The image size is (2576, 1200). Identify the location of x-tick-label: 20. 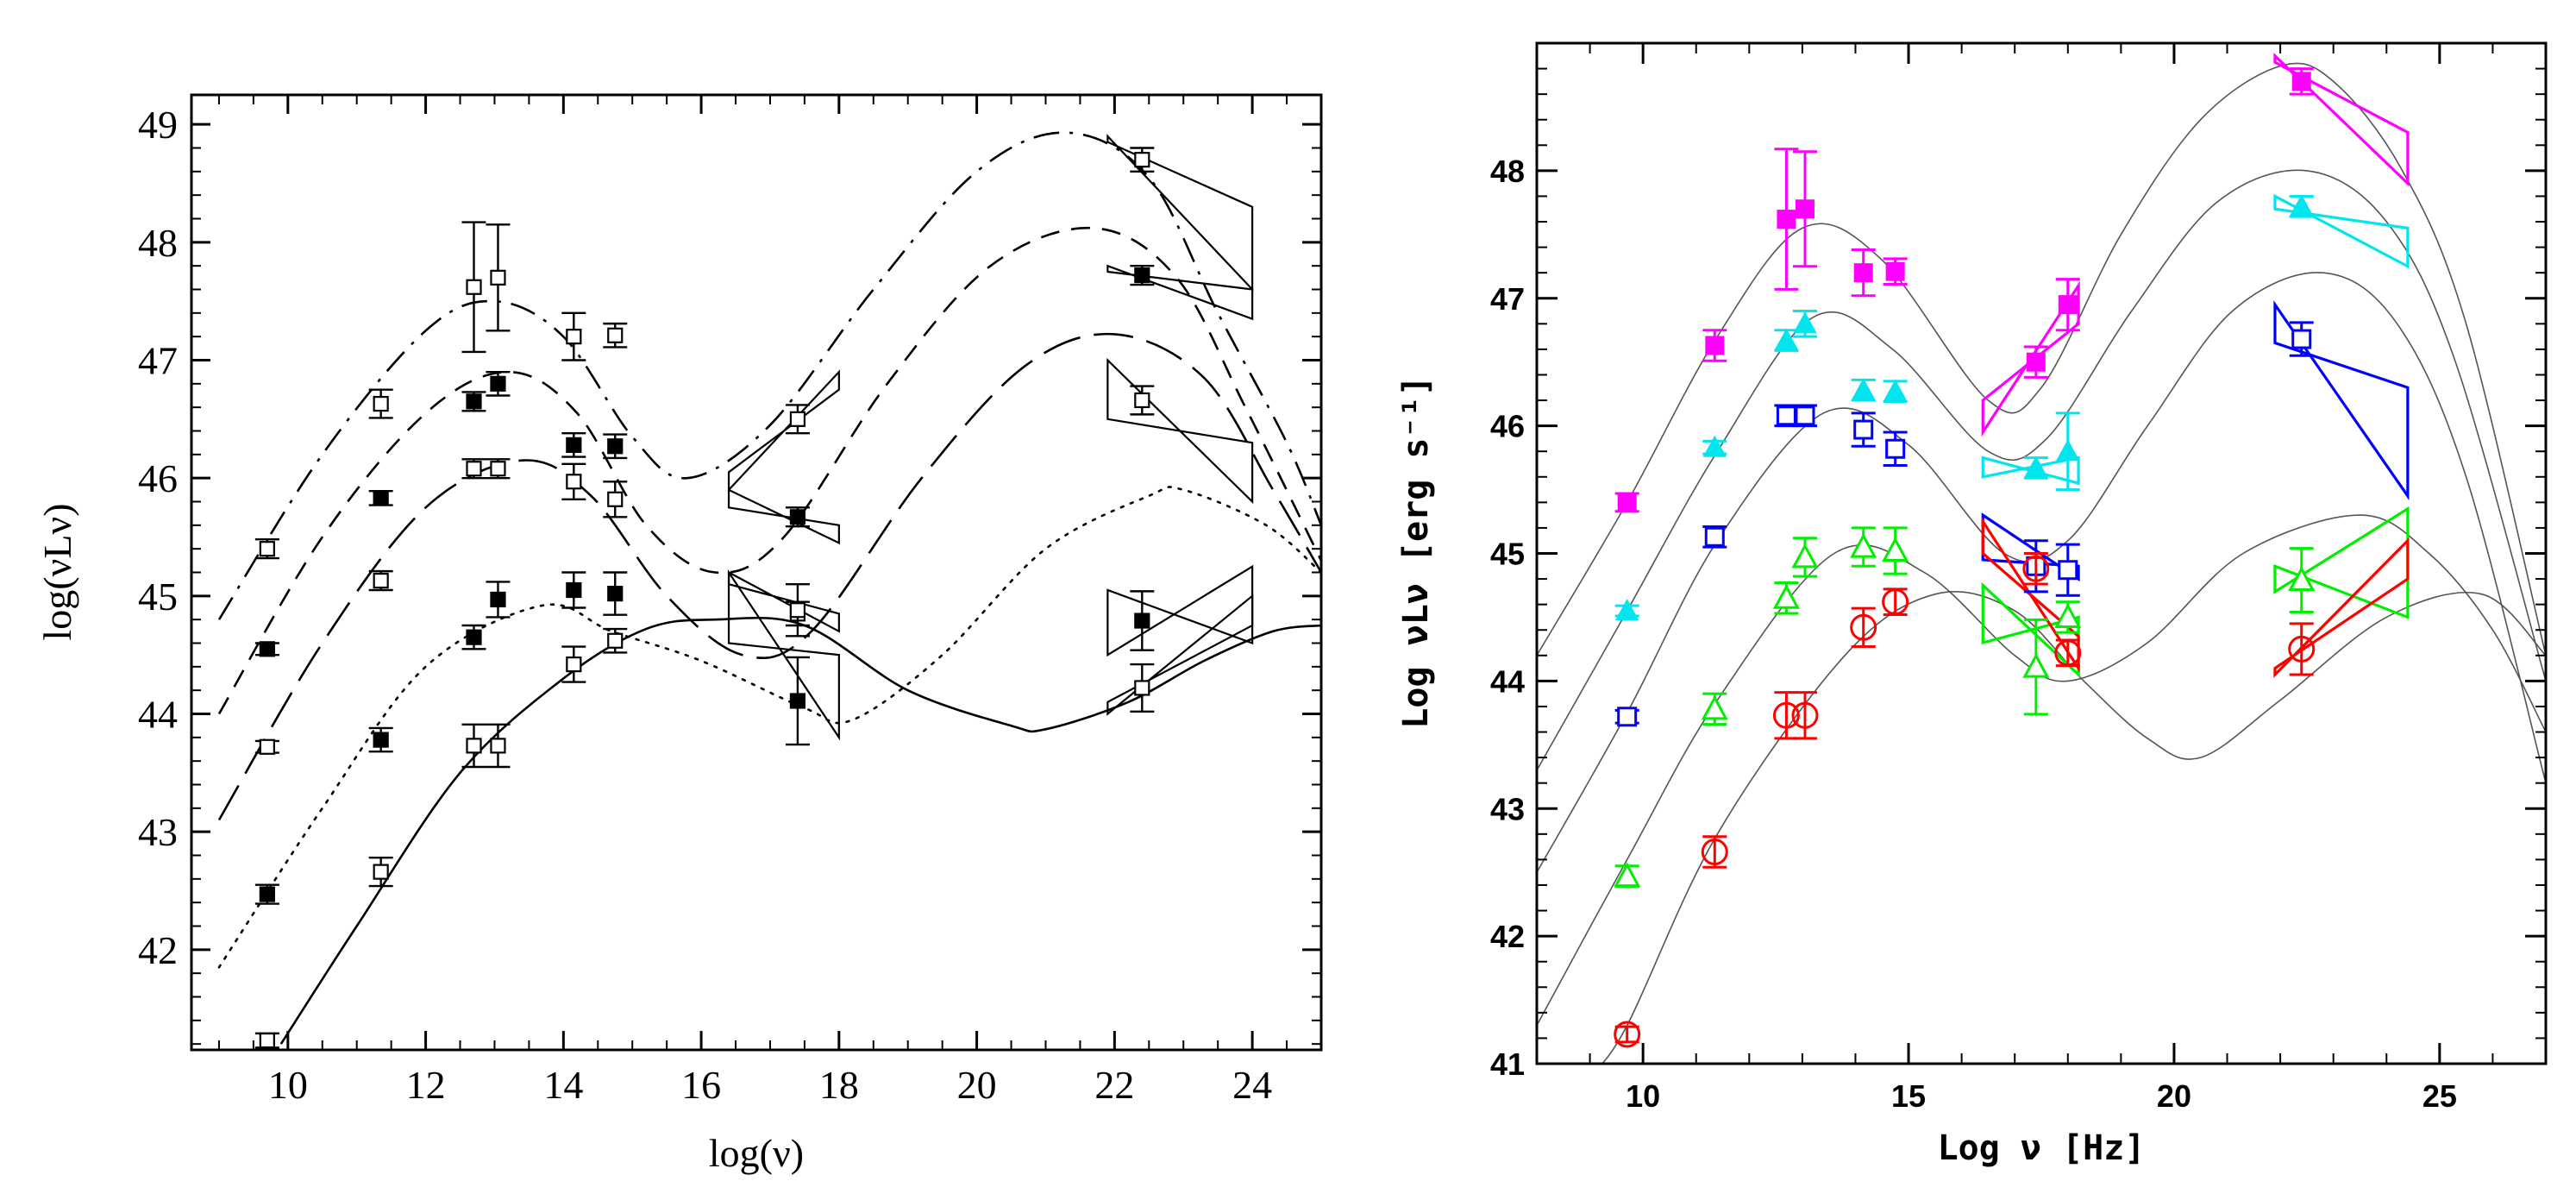
(977, 1085).